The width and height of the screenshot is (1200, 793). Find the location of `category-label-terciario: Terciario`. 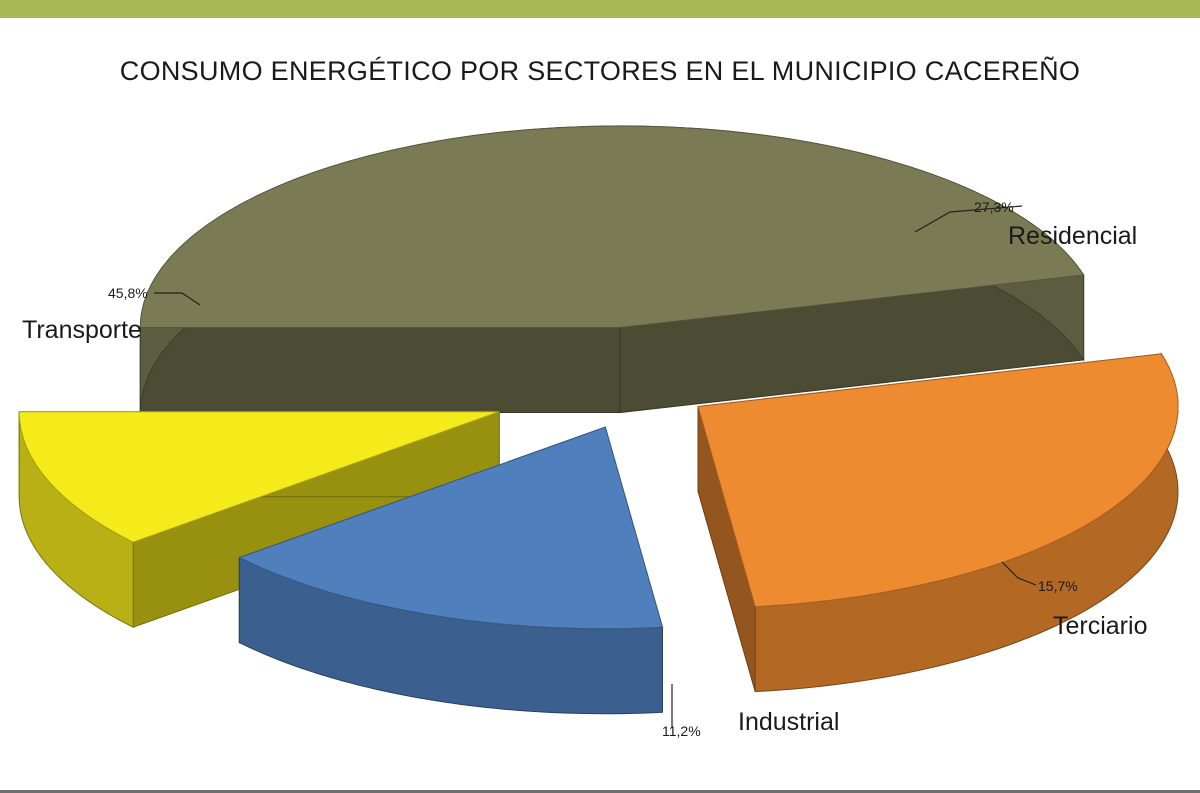

category-label-terciario: Terciario is located at coordinates (1100, 626).